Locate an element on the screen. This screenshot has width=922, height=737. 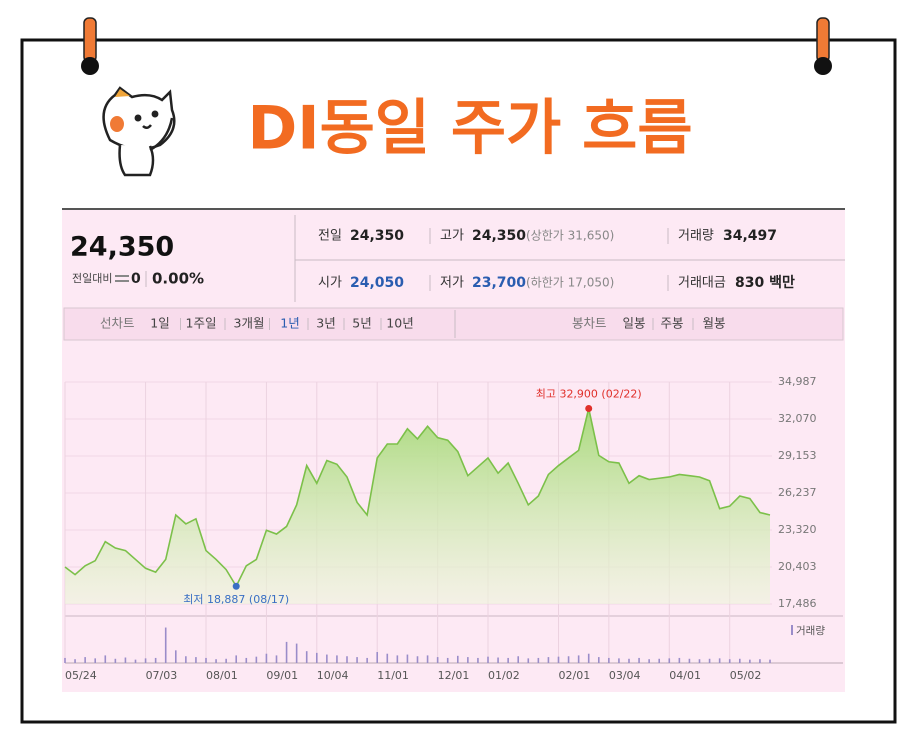
x-tick-label: 01/02 is located at coordinates (504, 675).